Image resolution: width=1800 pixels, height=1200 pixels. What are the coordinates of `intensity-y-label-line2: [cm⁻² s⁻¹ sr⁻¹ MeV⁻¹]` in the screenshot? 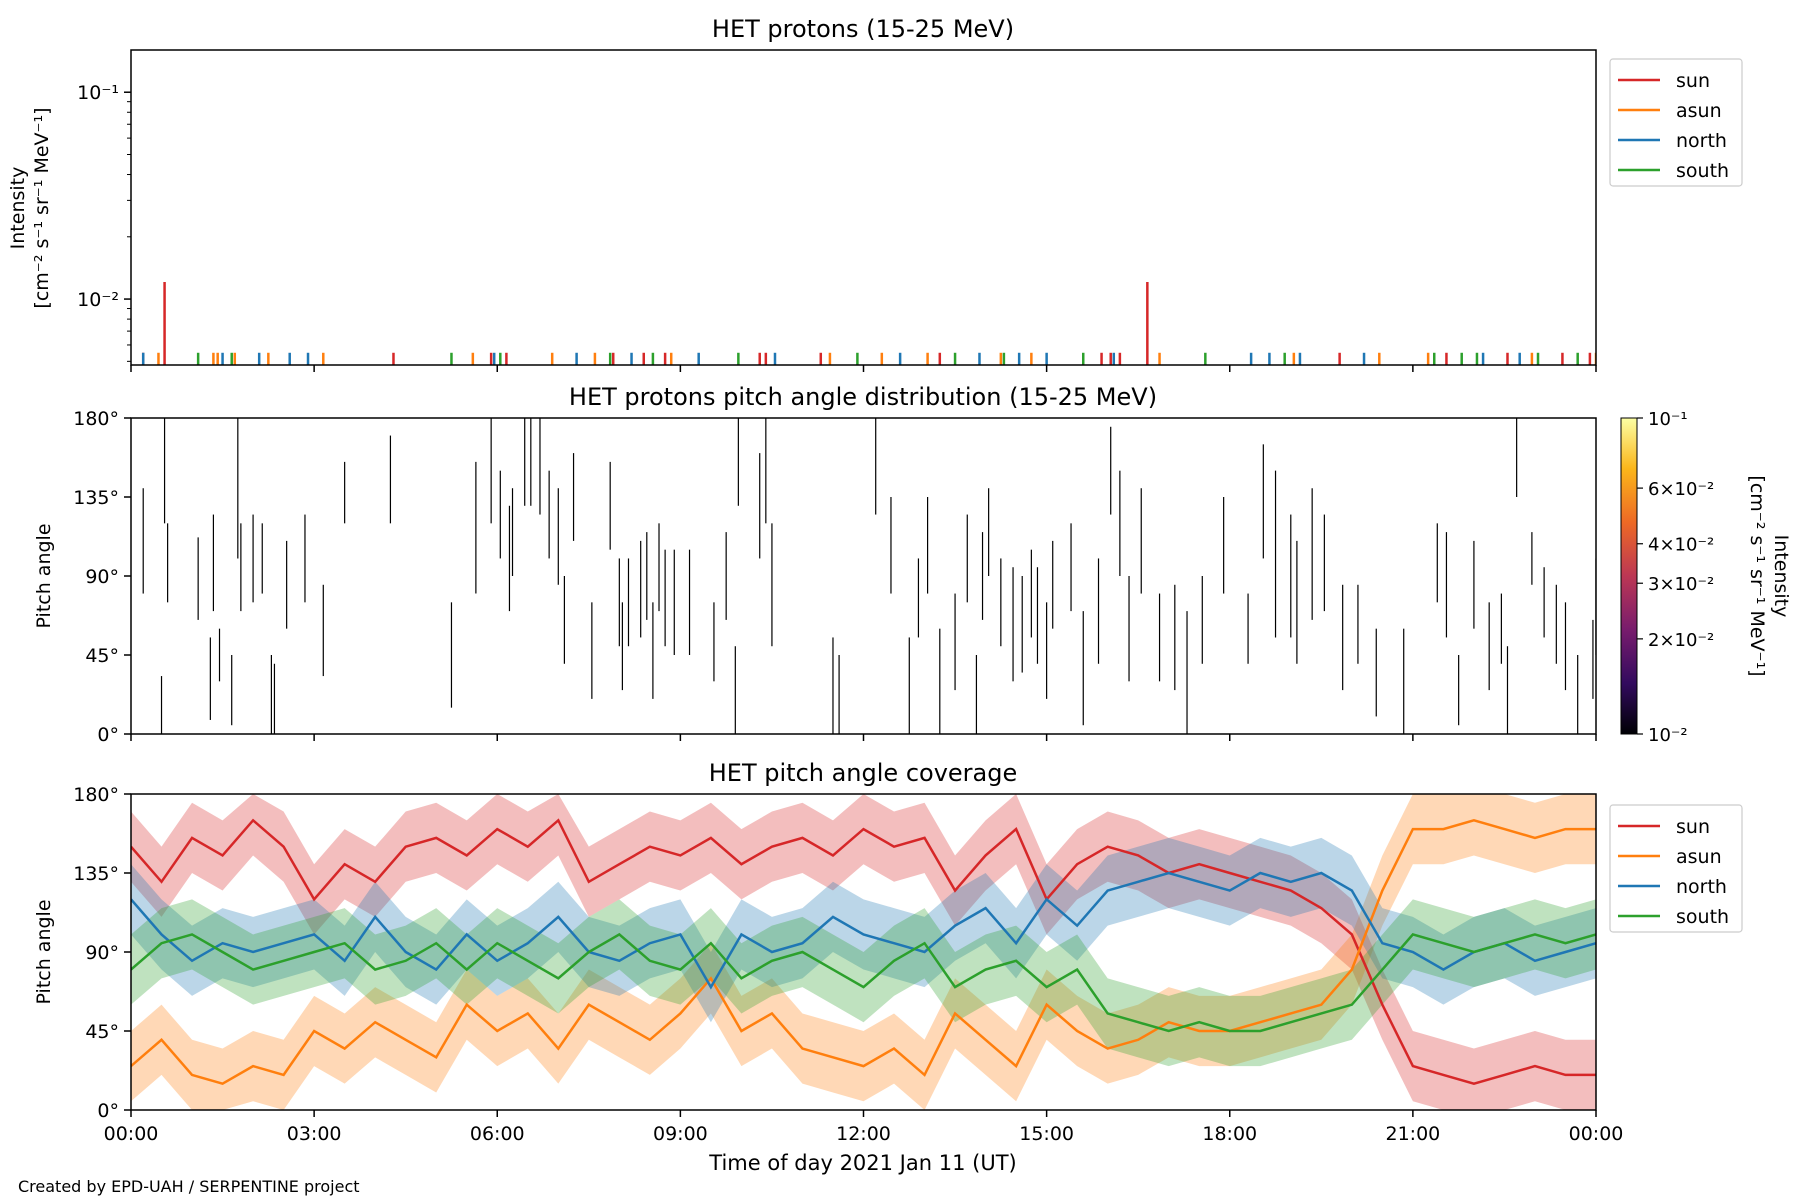 It's located at (42, 207).